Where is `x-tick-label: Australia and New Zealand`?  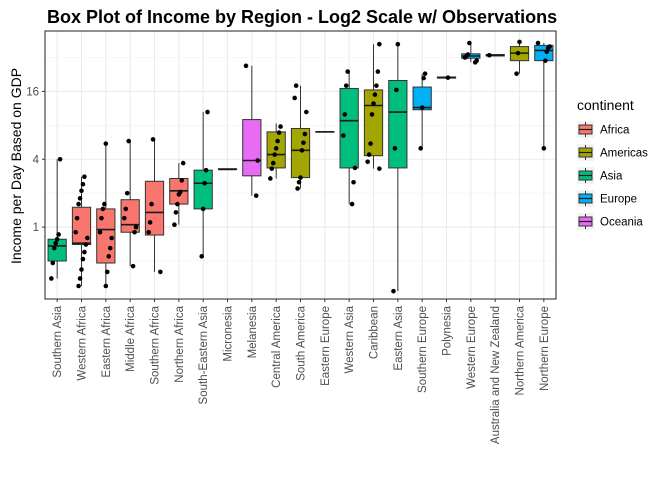
x-tick-label: Australia and New Zealand is located at coordinates (496, 375).